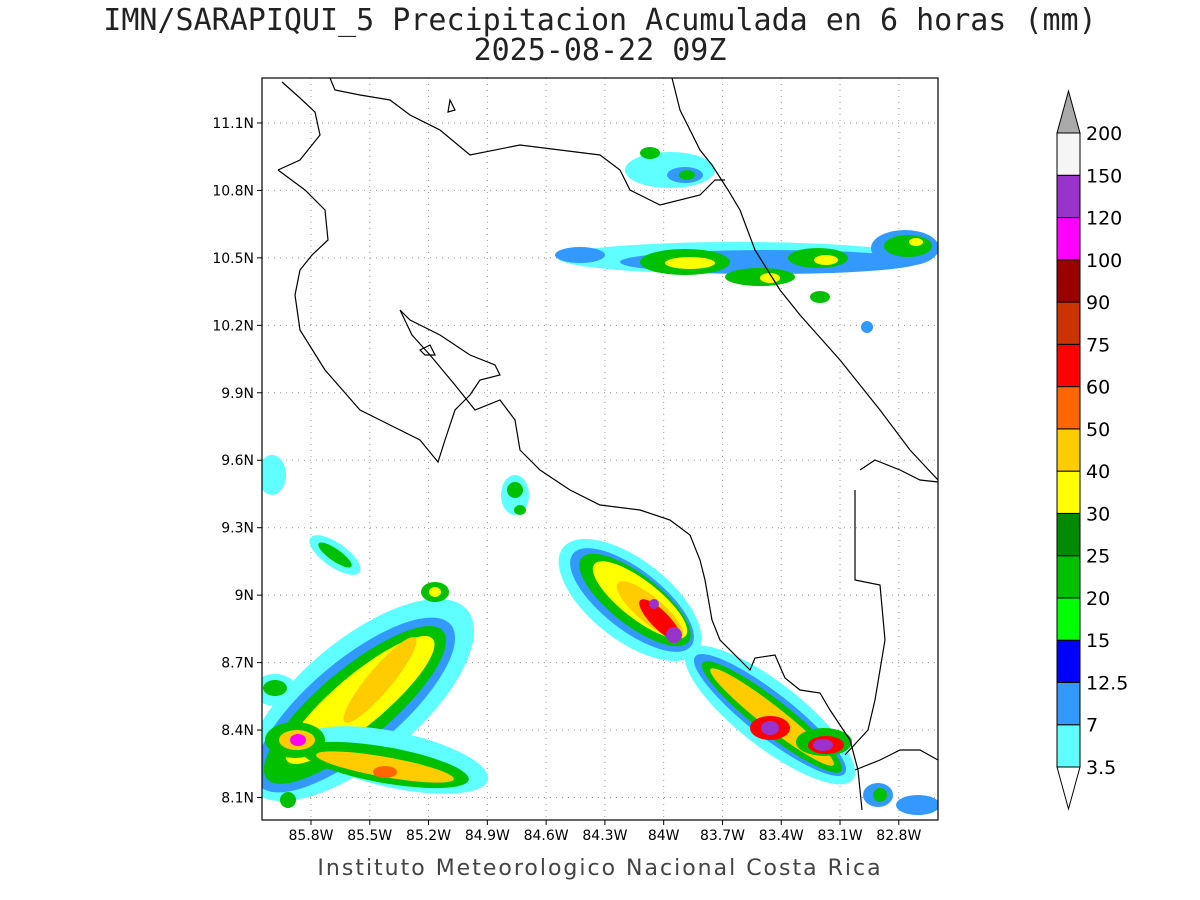  I want to click on lat-tick-label: 8.7N, so click(237, 664).